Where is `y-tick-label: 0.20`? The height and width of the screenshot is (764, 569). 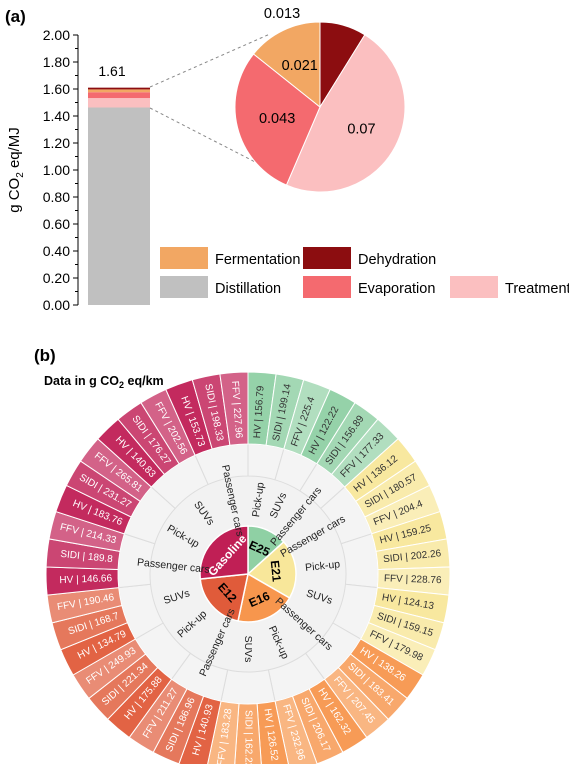 y-tick-label: 0.20 is located at coordinates (56, 278).